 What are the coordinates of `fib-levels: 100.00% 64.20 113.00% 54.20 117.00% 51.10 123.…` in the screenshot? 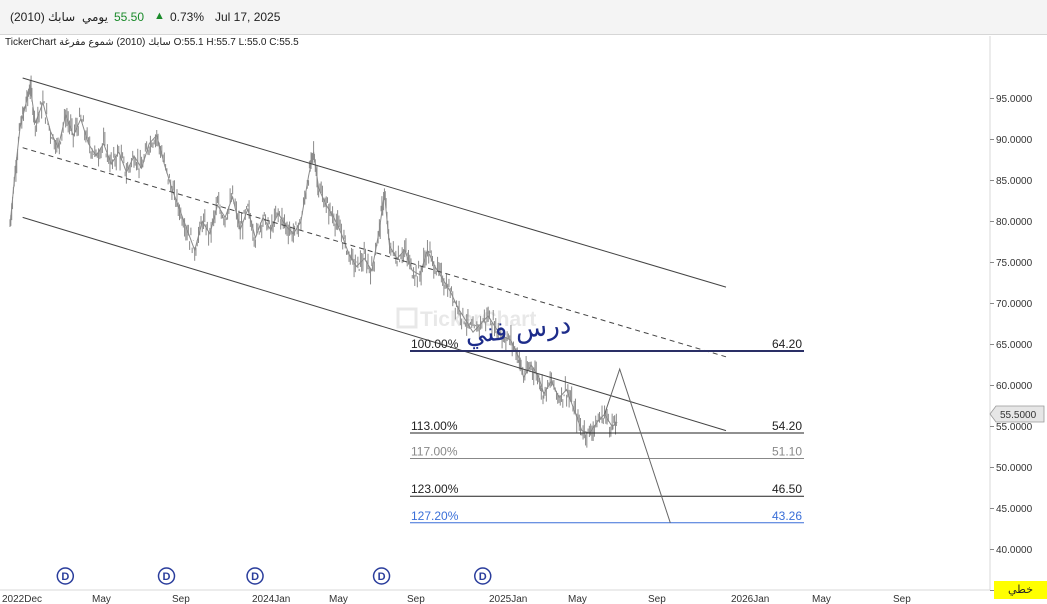 It's located at (607, 430).